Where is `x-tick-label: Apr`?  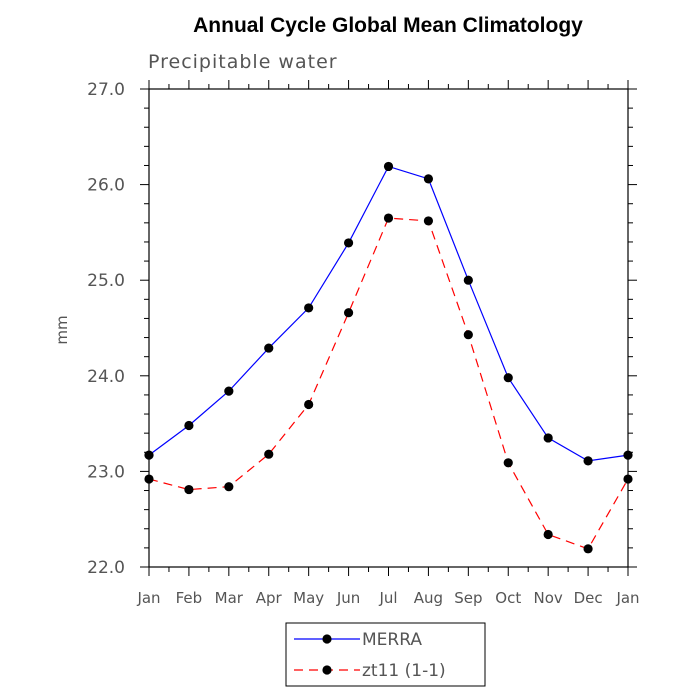 x-tick-label: Apr is located at coordinates (269, 598).